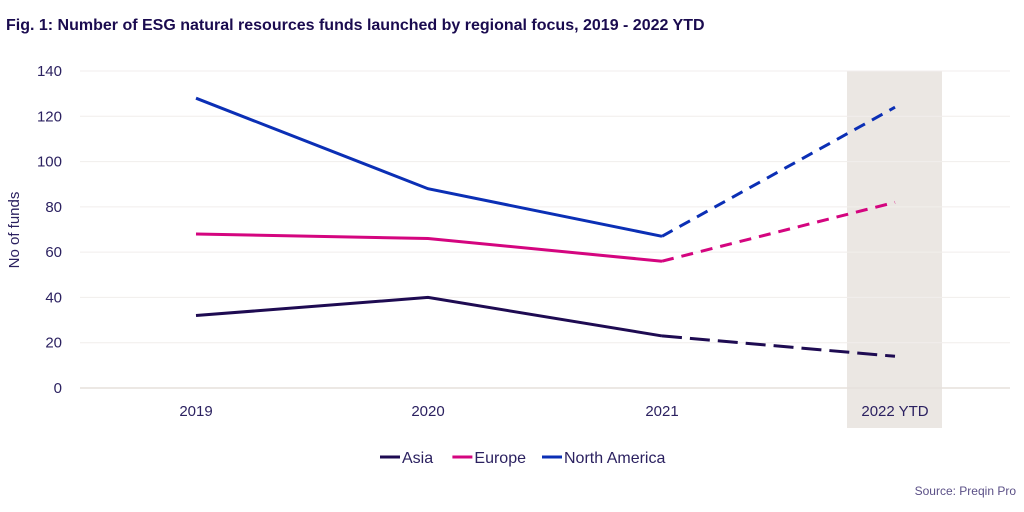 This screenshot has height=512, width=1024. Describe the element at coordinates (49, 116) in the screenshot. I see `y-tick-label: 120` at that location.